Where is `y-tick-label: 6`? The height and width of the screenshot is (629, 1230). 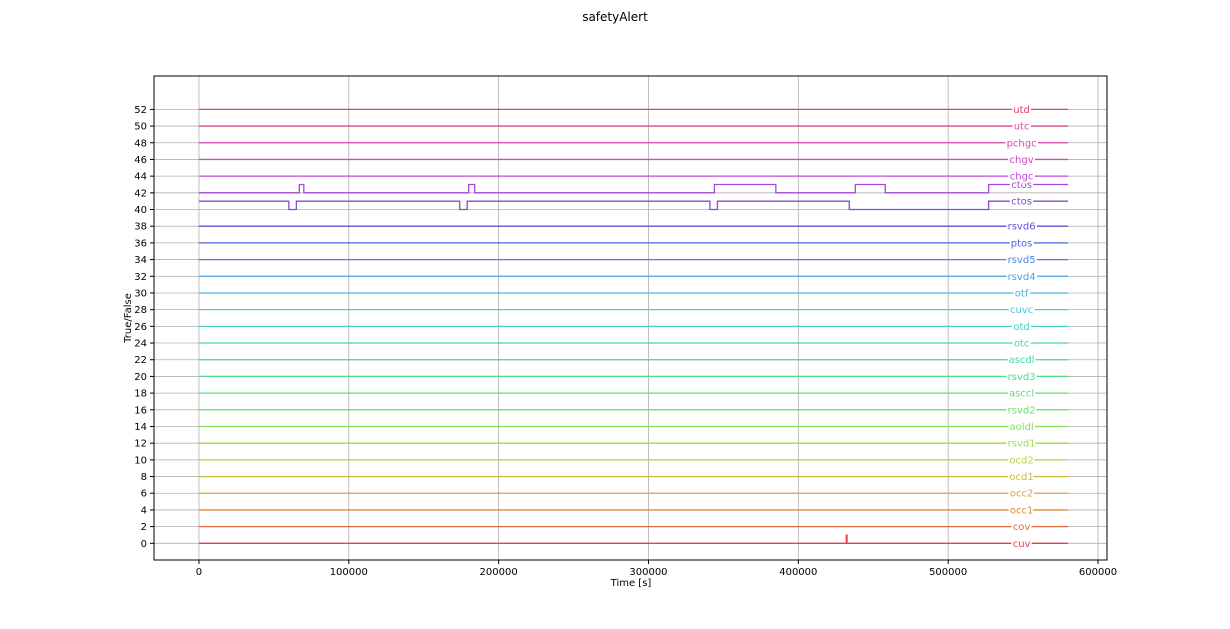 y-tick-label: 6 is located at coordinates (144, 494).